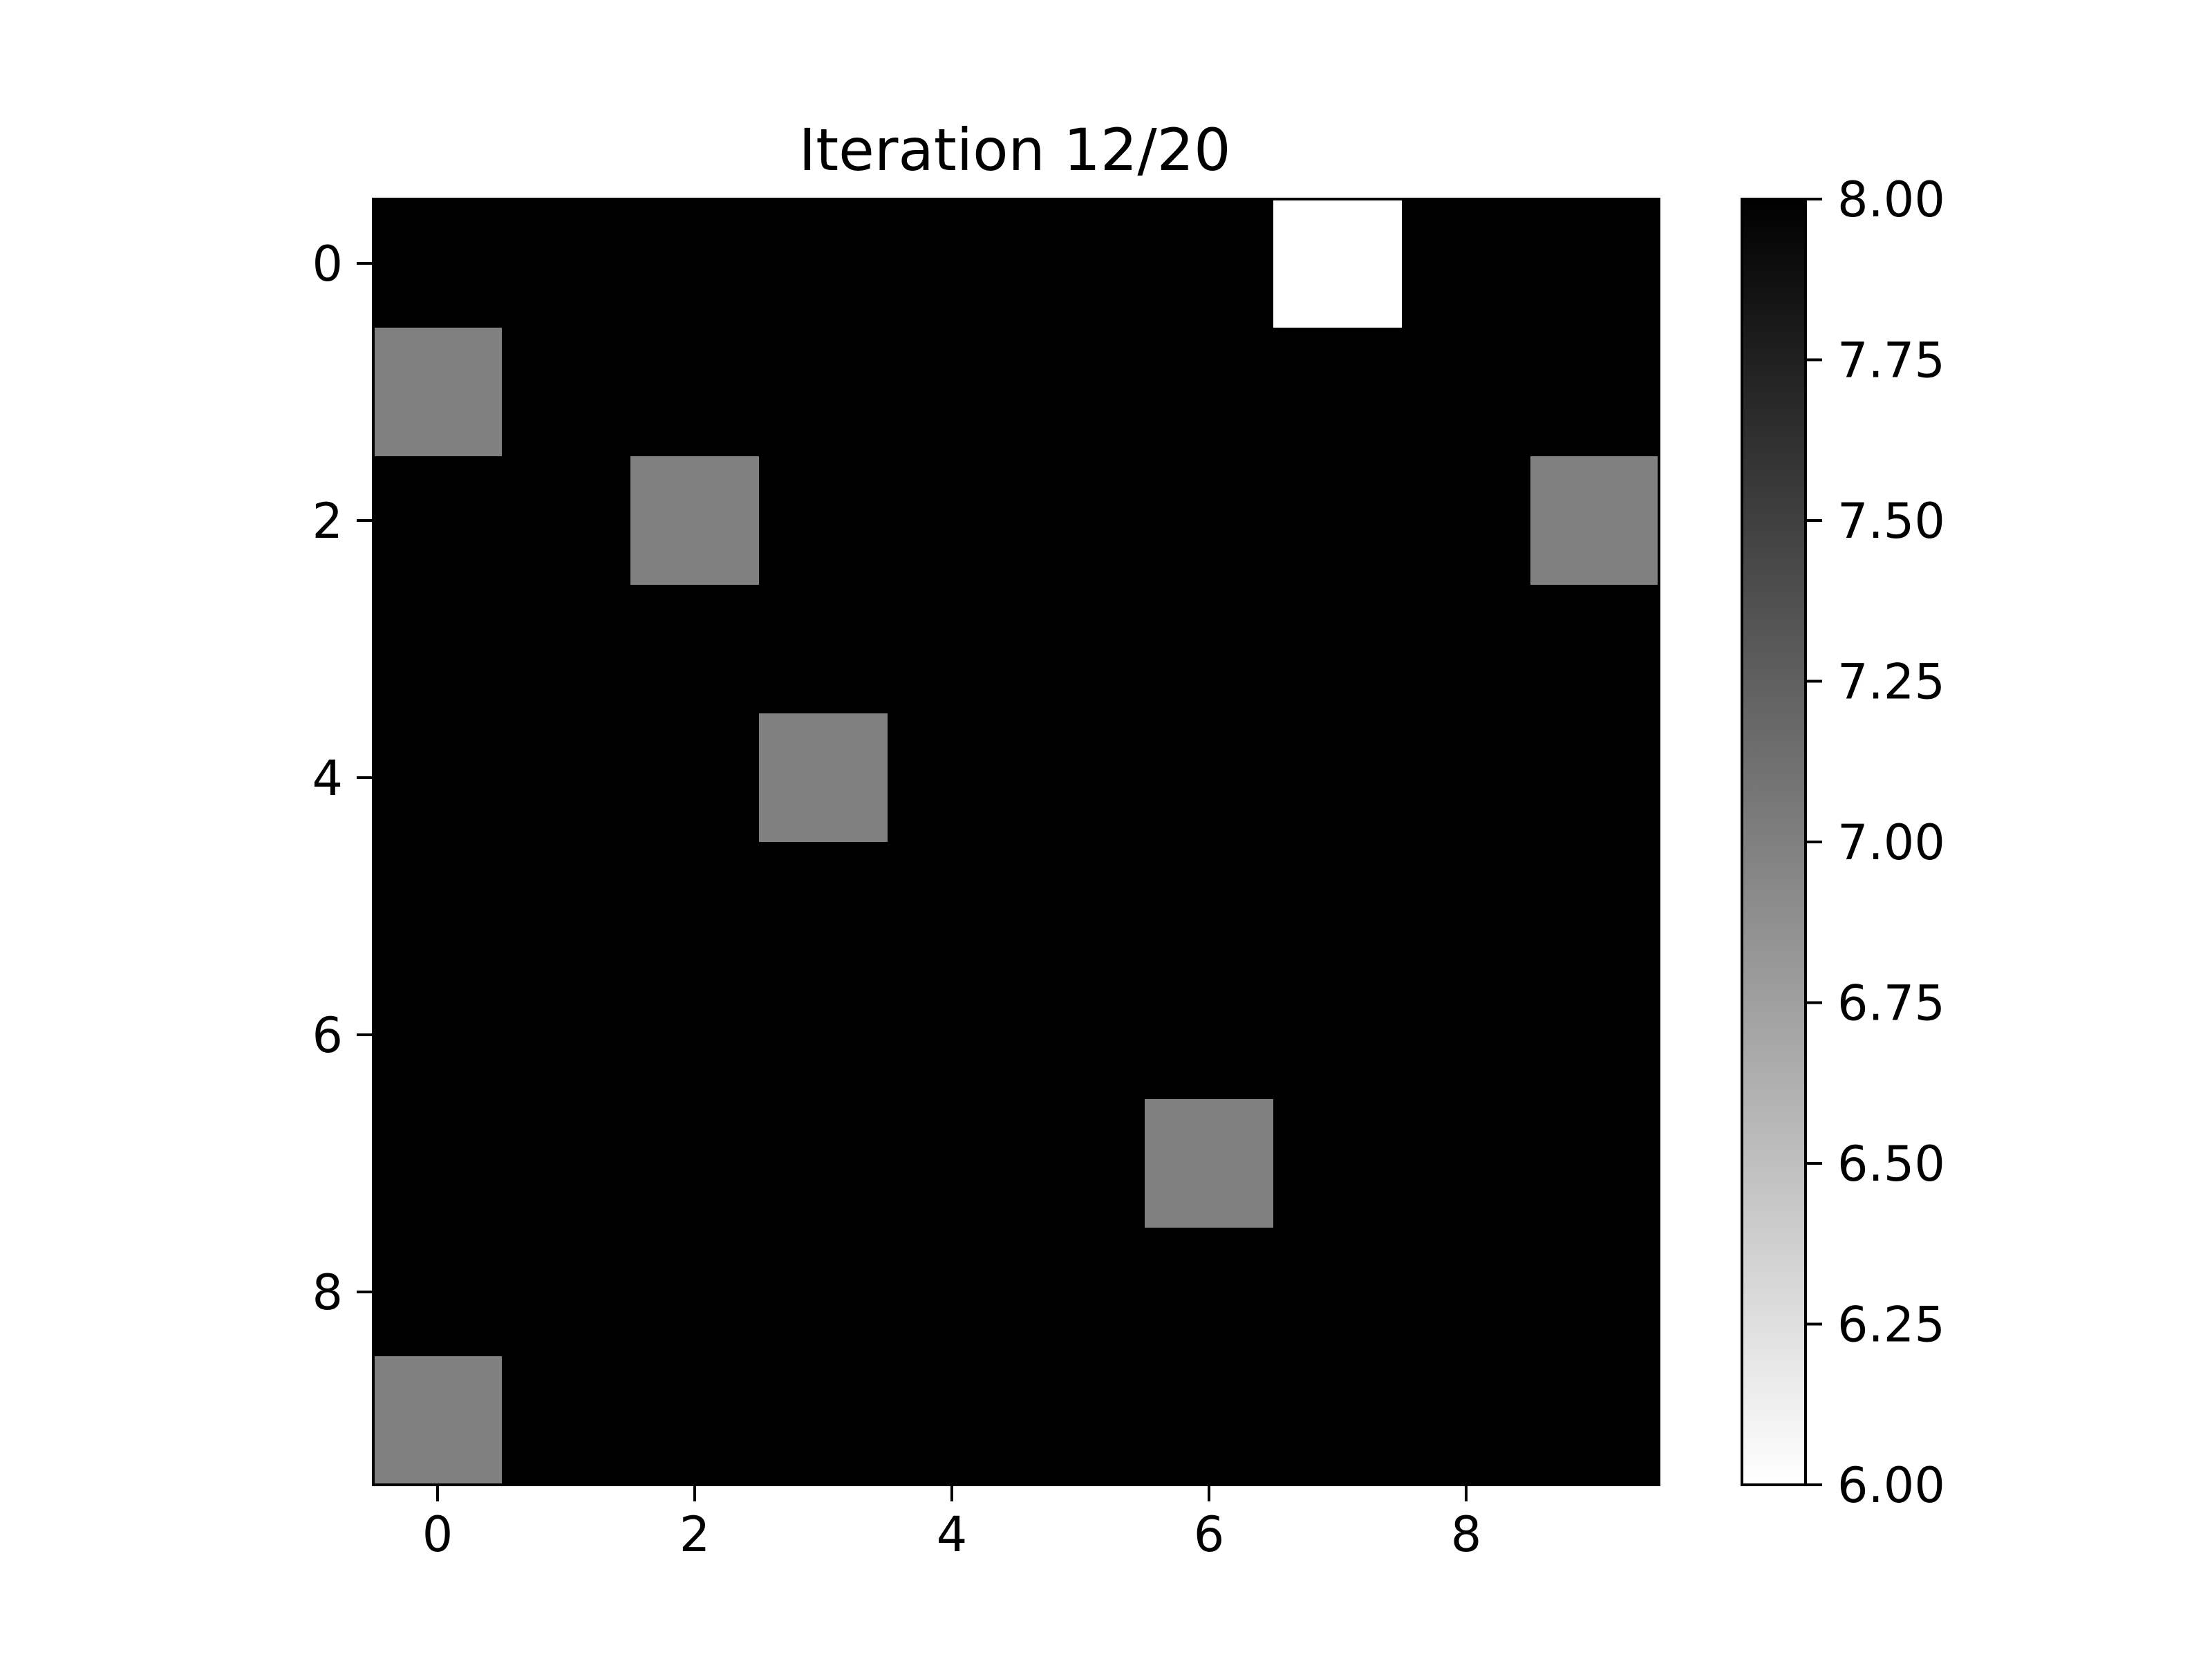  I want to click on heatmap-cell-r2-c7, so click(1338, 520).